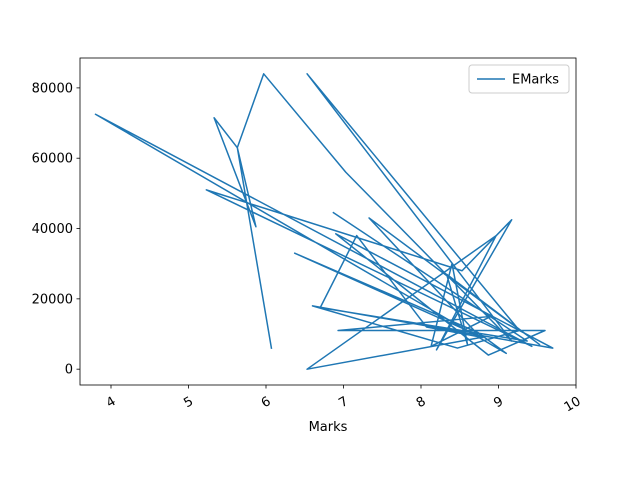  Describe the element at coordinates (52, 229) in the screenshot. I see `y-tick-label: 40000` at that location.